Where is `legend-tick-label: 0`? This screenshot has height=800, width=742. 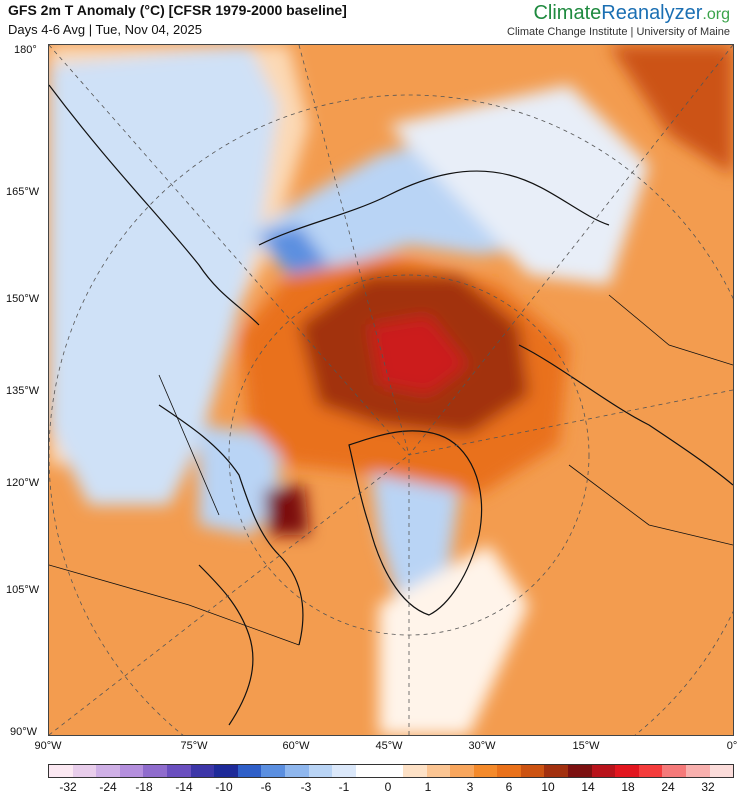
legend-tick-label: 0 is located at coordinates (388, 787).